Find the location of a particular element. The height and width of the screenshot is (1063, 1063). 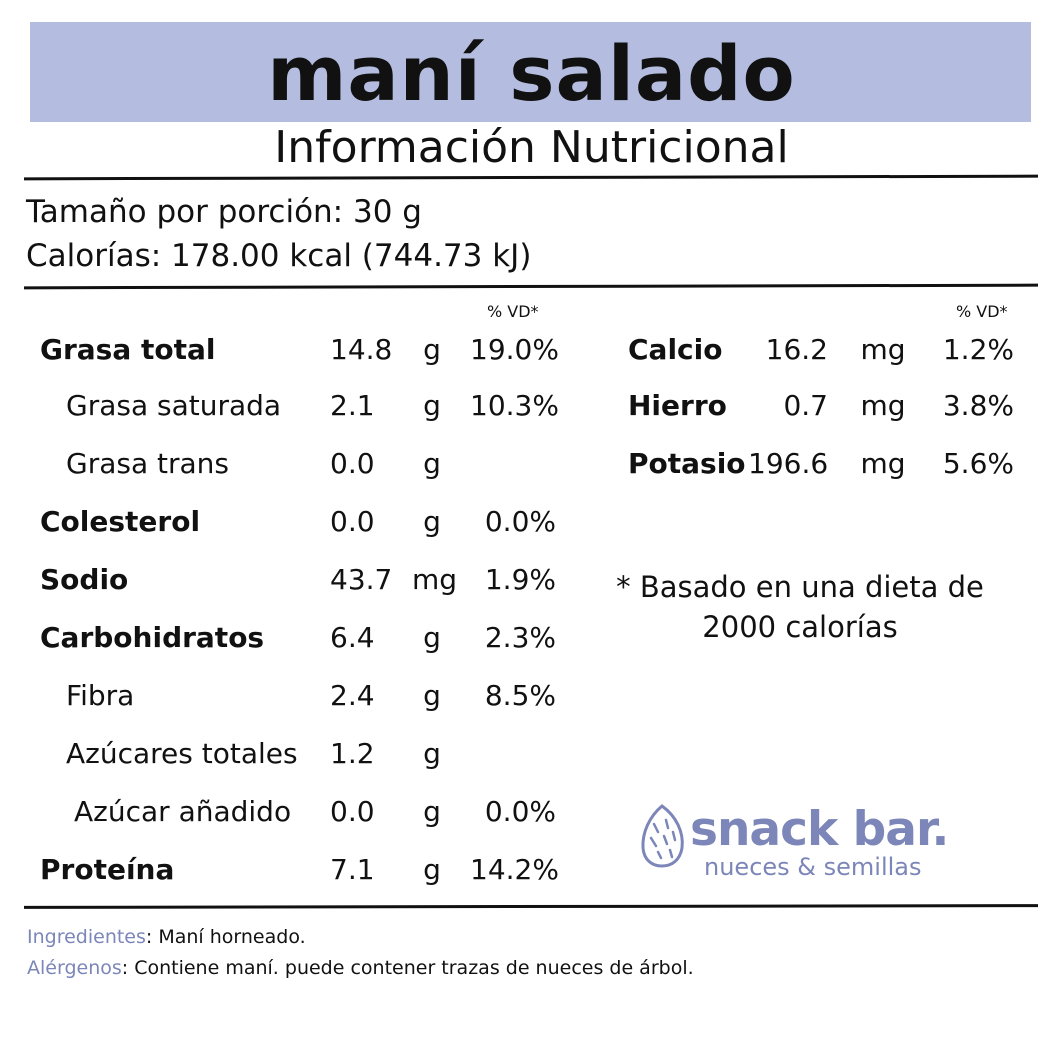

daily-value-note: * Basado en una dieta de 2000 calorías is located at coordinates (800, 607).